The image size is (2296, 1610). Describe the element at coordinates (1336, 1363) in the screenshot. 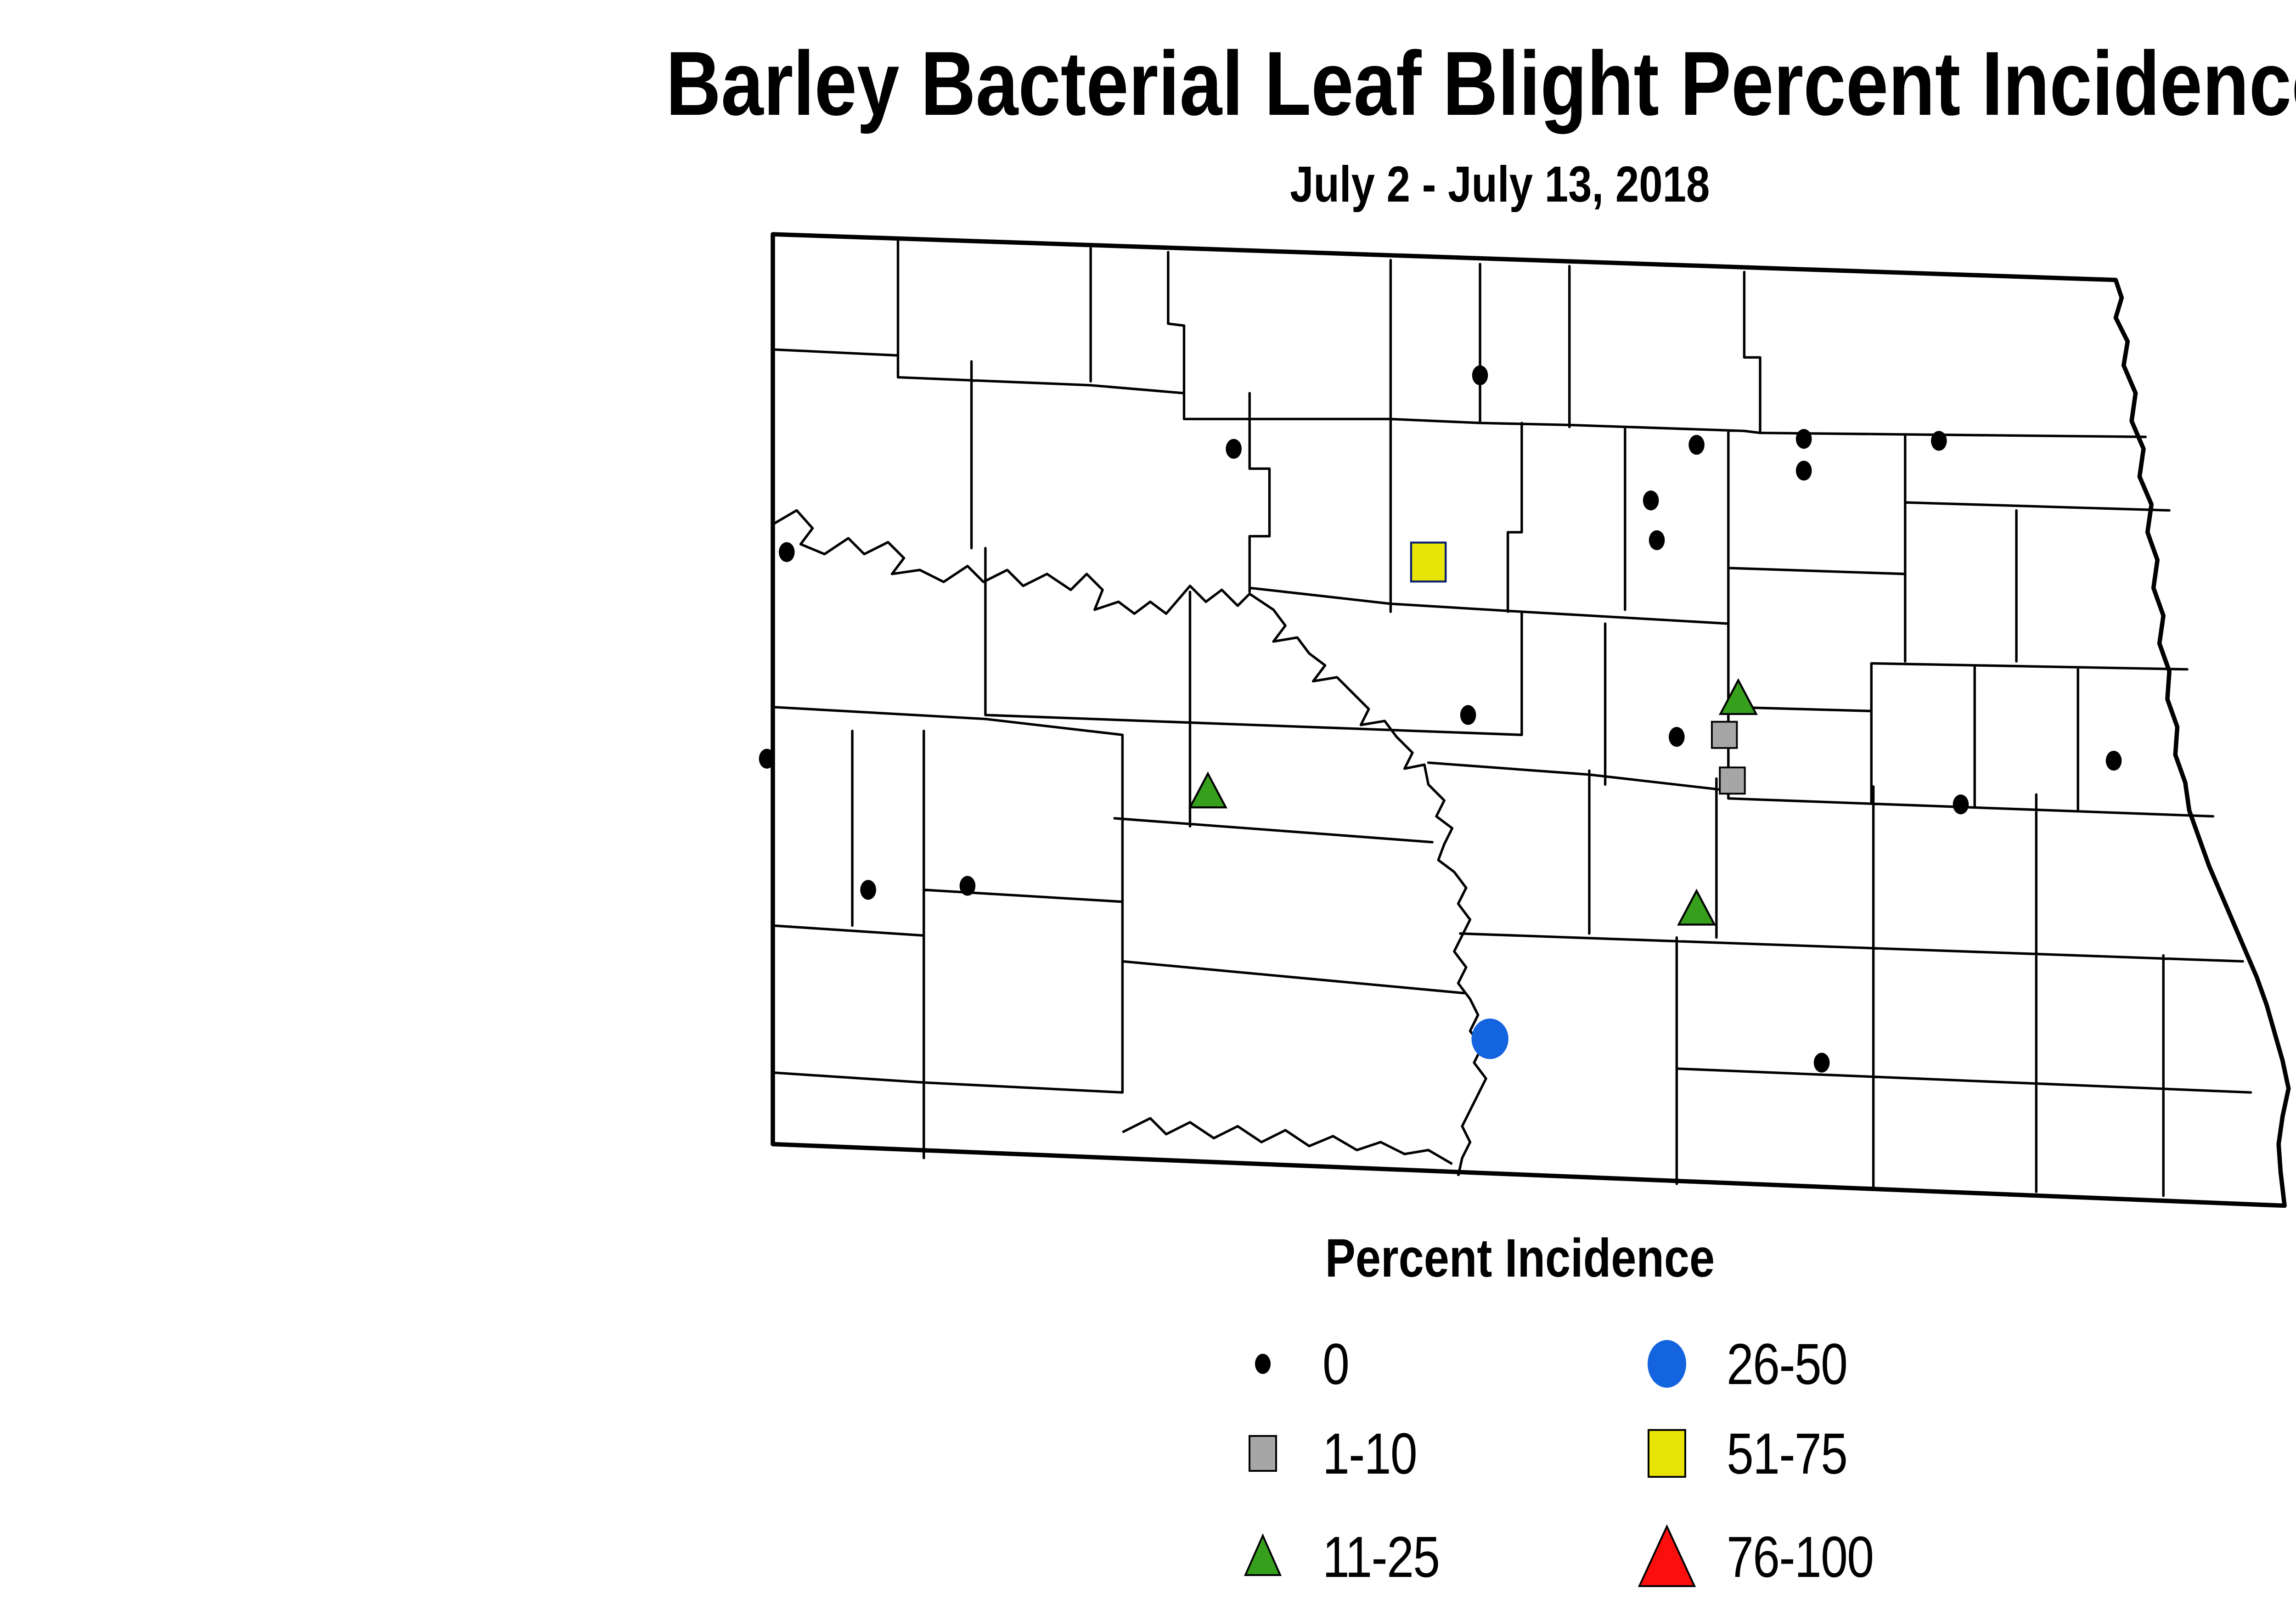

I see `legend-label: 0` at that location.